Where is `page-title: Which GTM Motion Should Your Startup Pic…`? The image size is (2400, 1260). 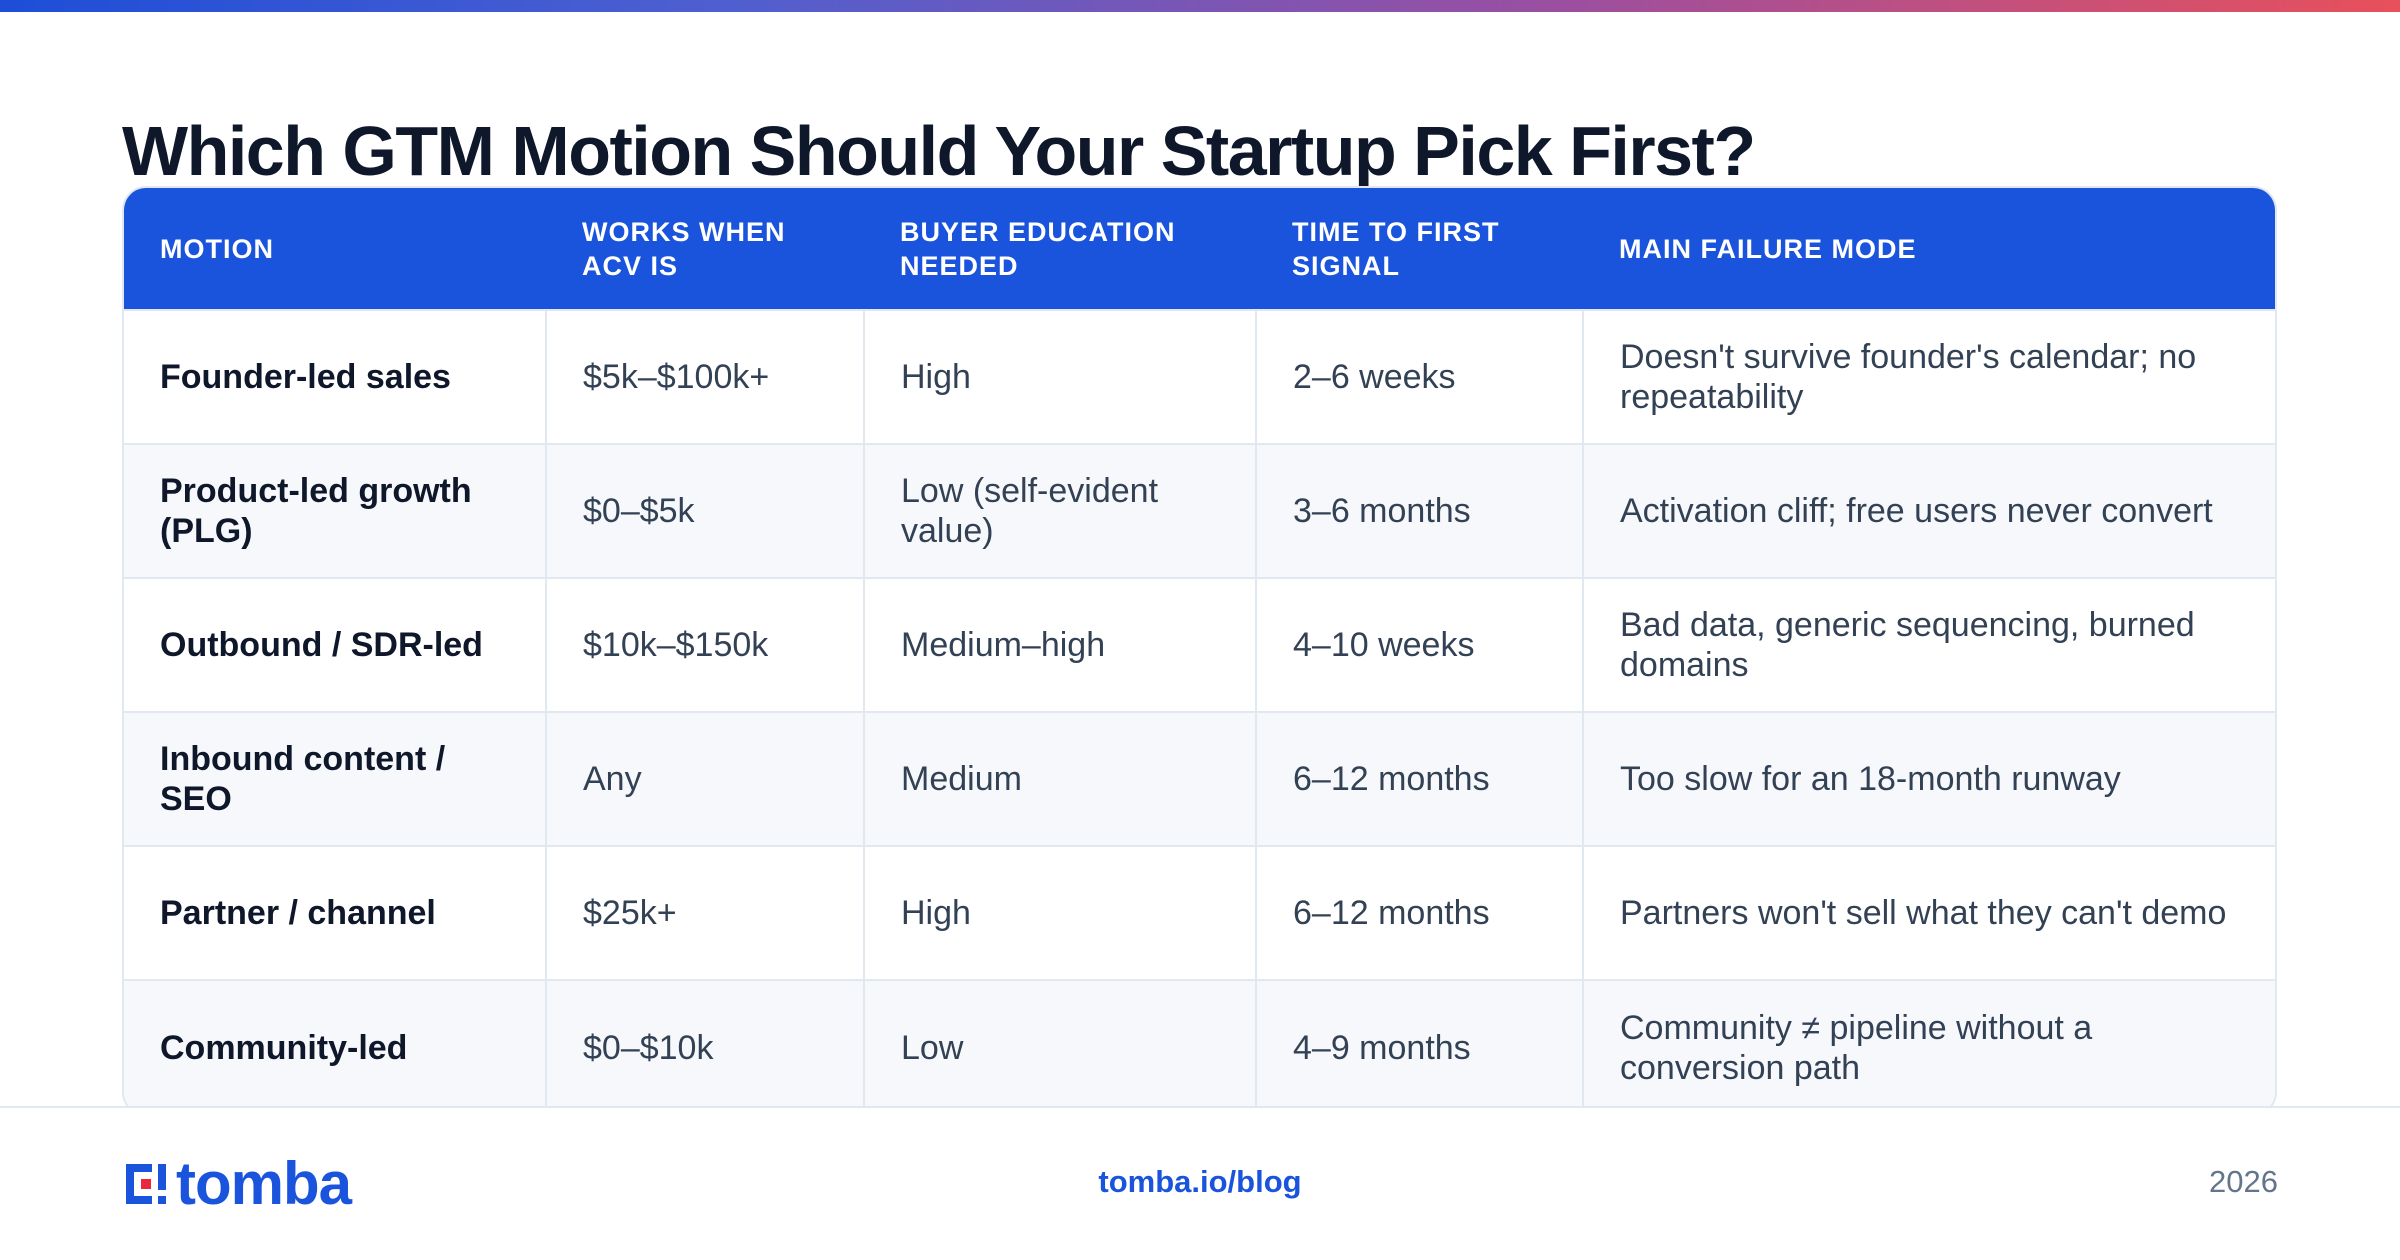
page-title: Which GTM Motion Should Your Startup Pic… is located at coordinates (939, 151).